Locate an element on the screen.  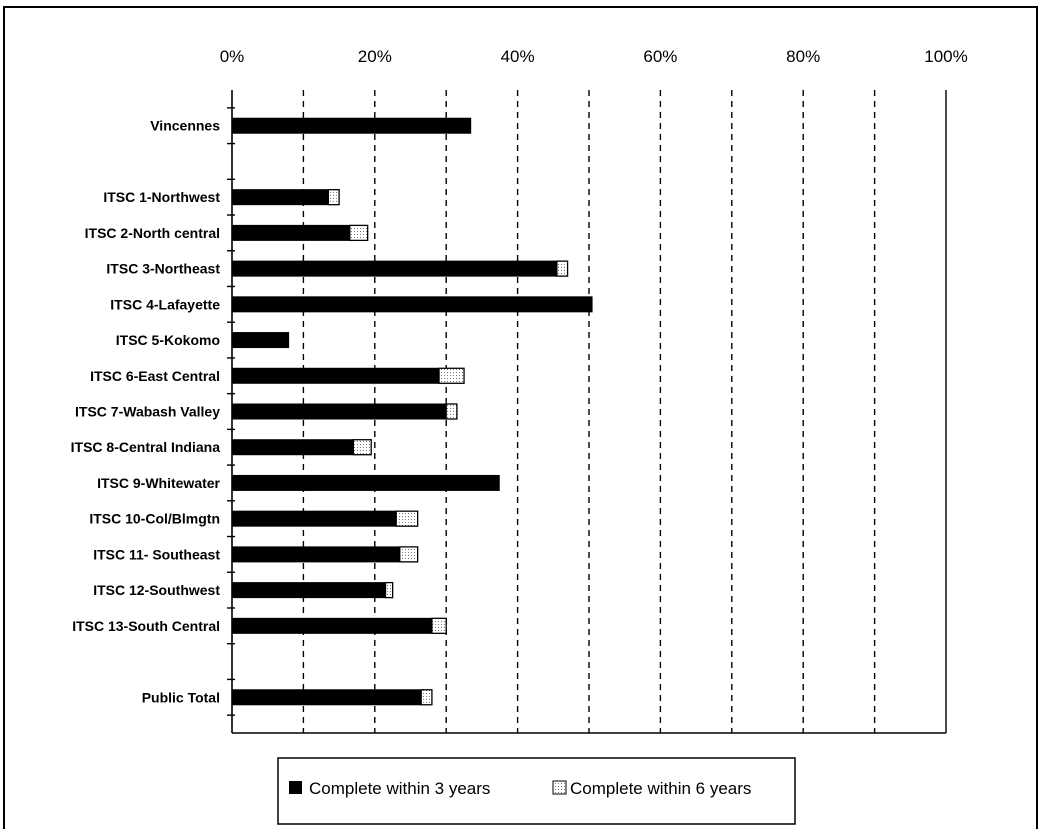
x-tick-label: 80% is located at coordinates (803, 56).